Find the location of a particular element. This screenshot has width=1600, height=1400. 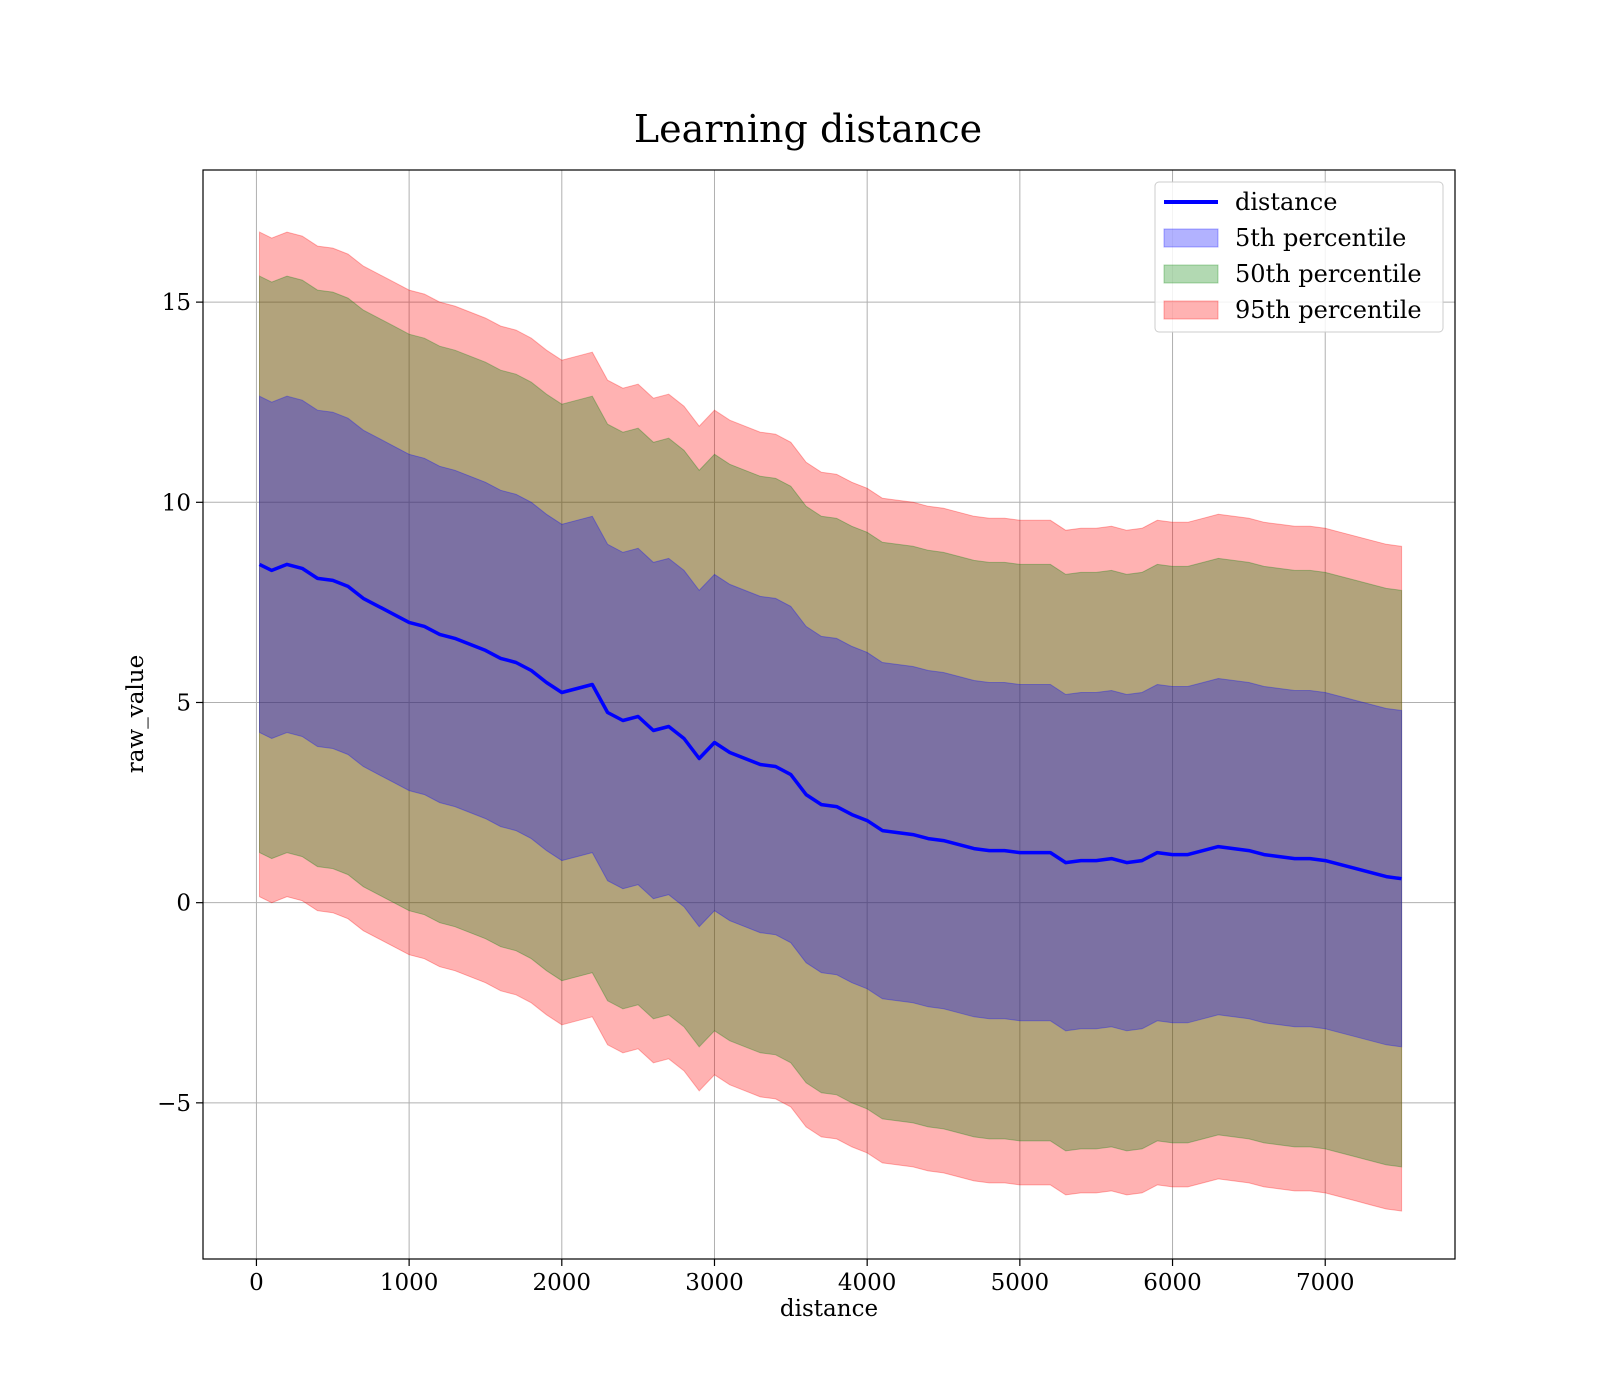

x-tick-label: 1000 is located at coordinates (409, 1283).